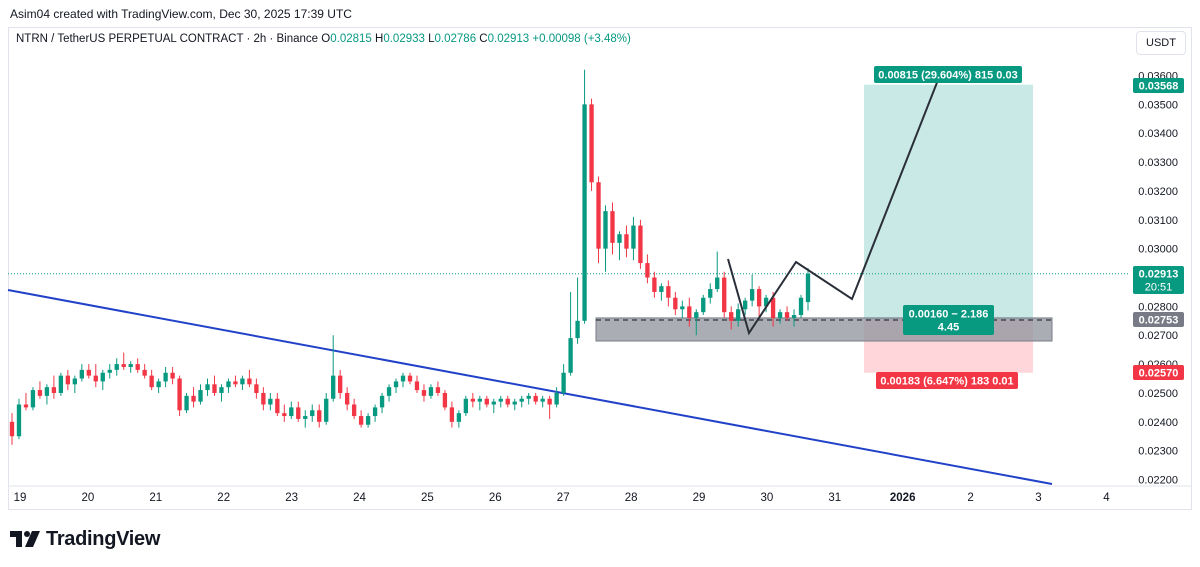  I want to click on tradingview-logo: TradingView, so click(85, 539).